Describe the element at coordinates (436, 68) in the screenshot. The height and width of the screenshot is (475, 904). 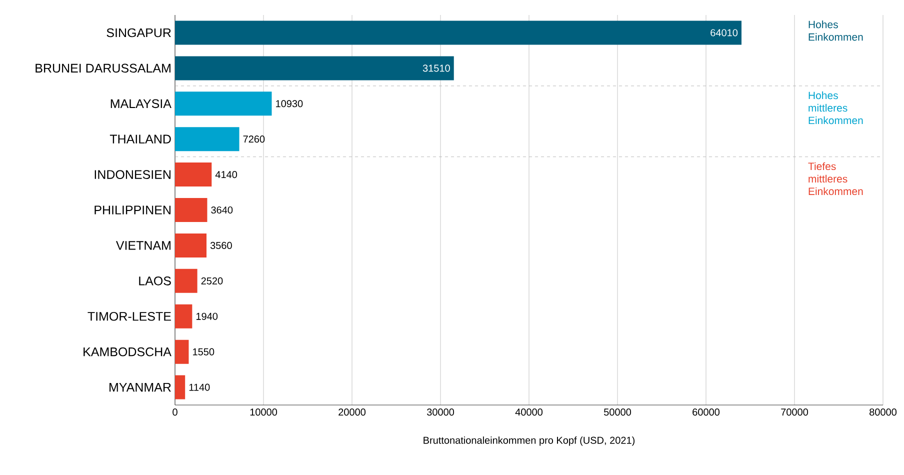
I see `data-label: 31510` at that location.